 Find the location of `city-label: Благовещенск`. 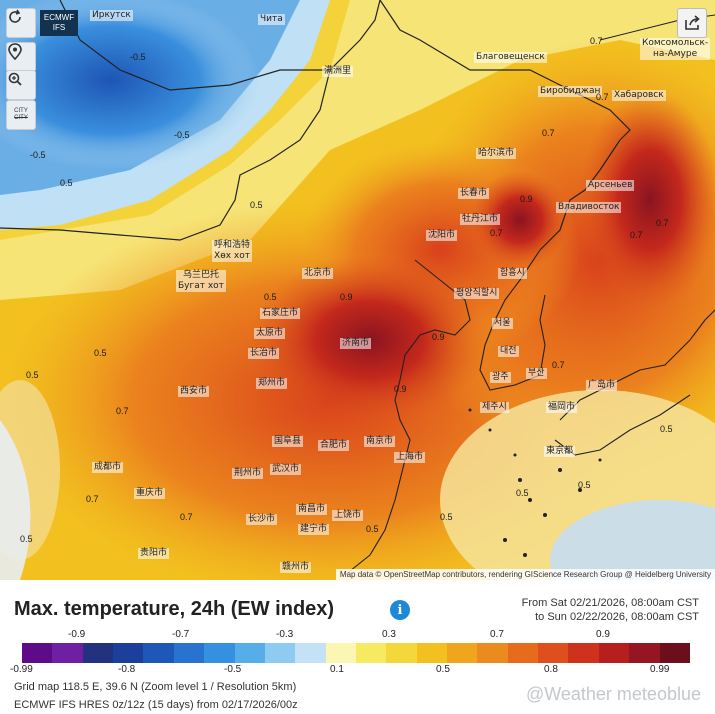

city-label: Благовещенск is located at coordinates (510, 57).